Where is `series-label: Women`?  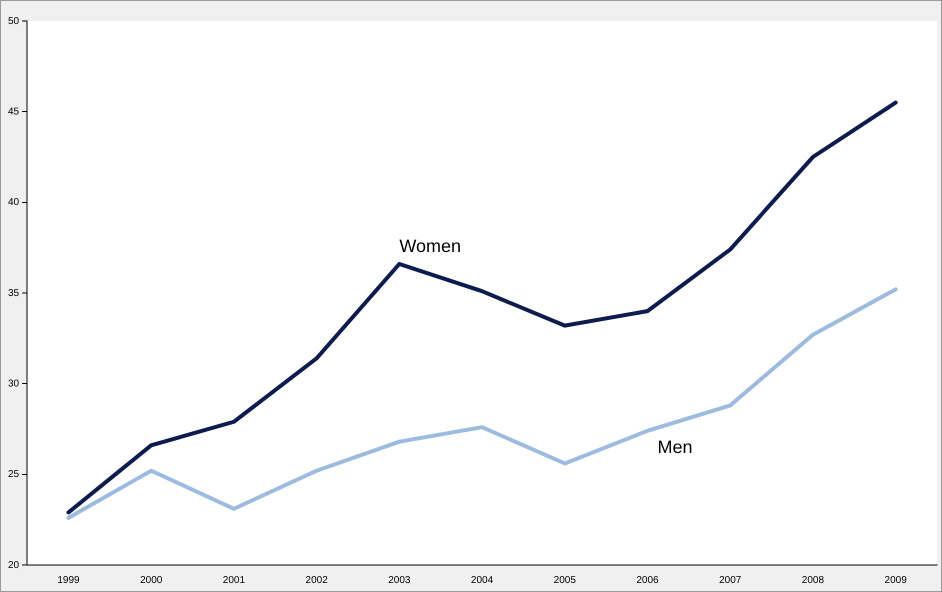
series-label: Women is located at coordinates (430, 246).